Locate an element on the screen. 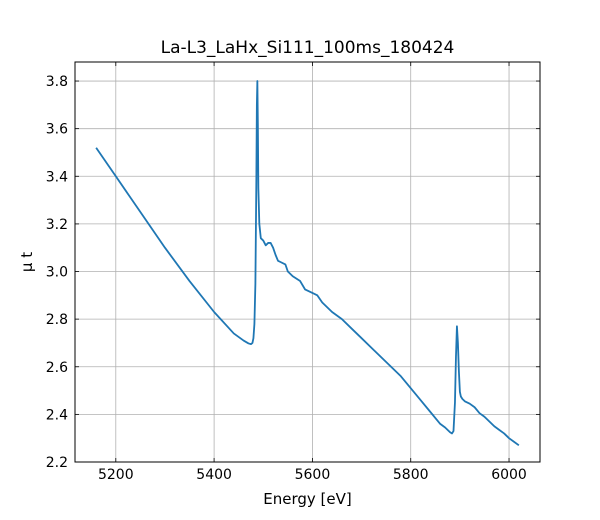  y-axis-label: μ t is located at coordinates (27, 262).